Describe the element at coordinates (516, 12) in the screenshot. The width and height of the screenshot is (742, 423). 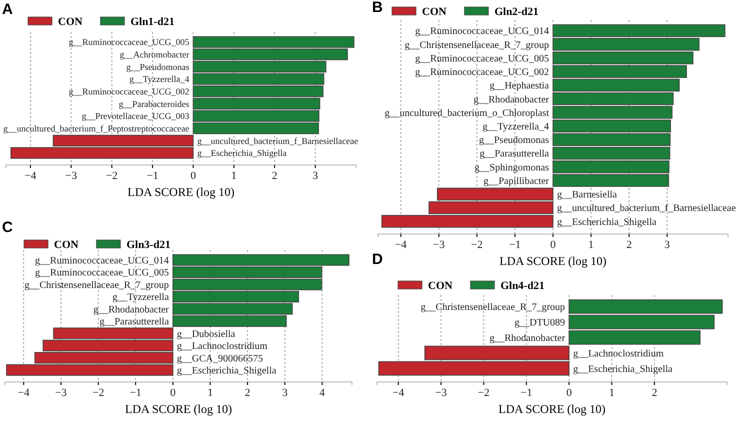
I see `legend-label: Gln2-d21` at that location.